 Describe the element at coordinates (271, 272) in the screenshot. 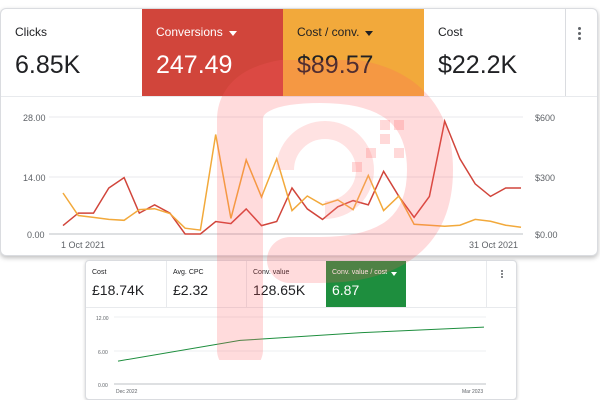

I see `conv-value-label: Conv. value` at that location.